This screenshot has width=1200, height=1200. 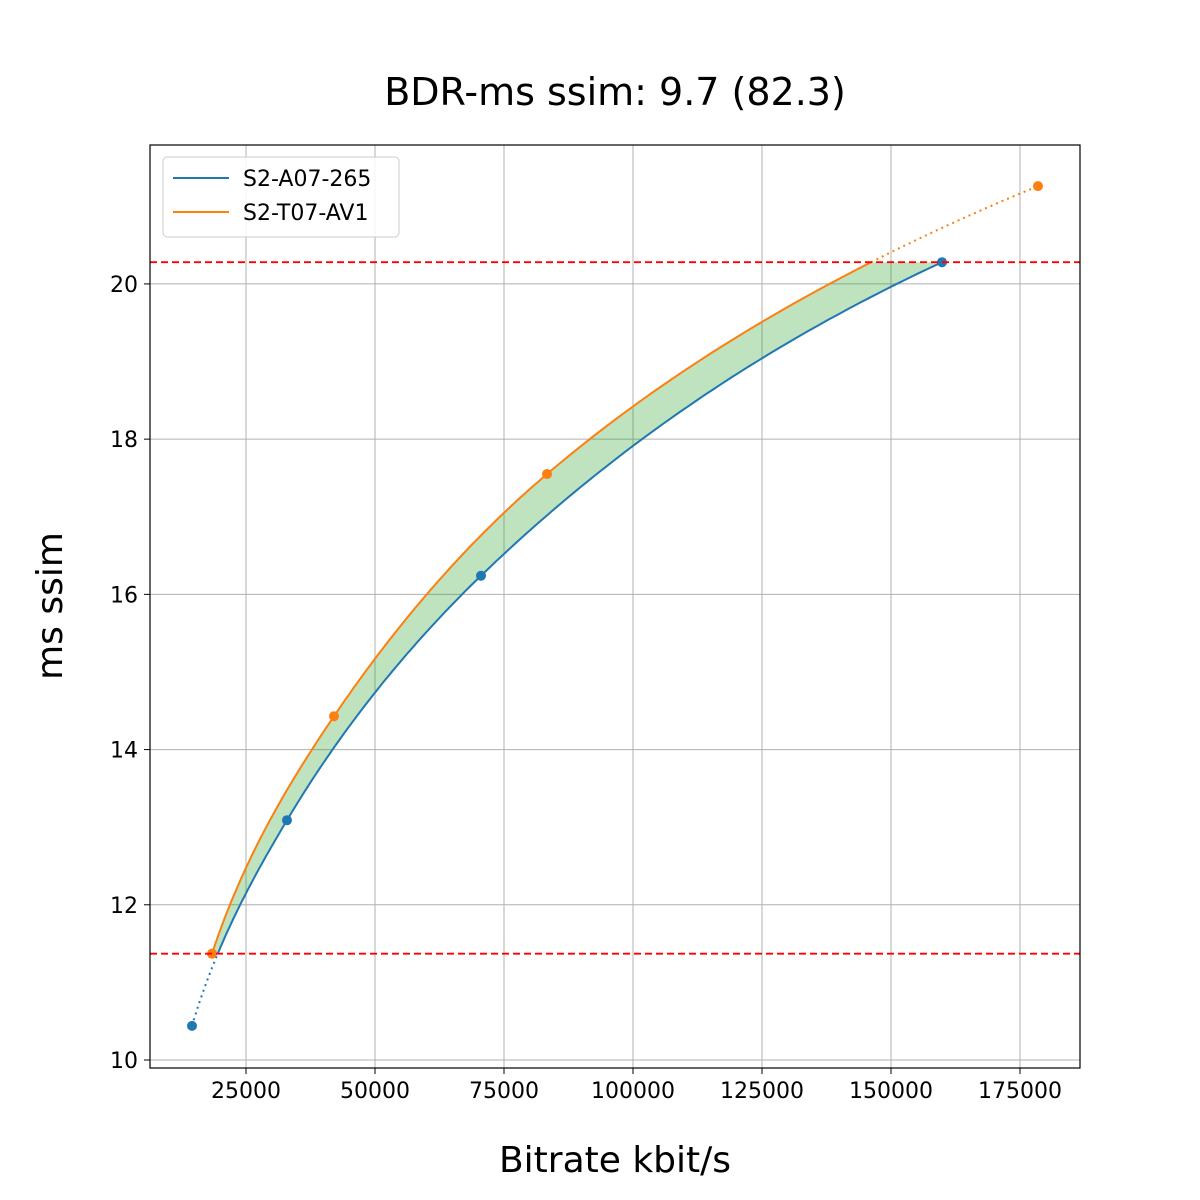 What do you see at coordinates (124, 440) in the screenshot?
I see `y-tick-label: 18` at bounding box center [124, 440].